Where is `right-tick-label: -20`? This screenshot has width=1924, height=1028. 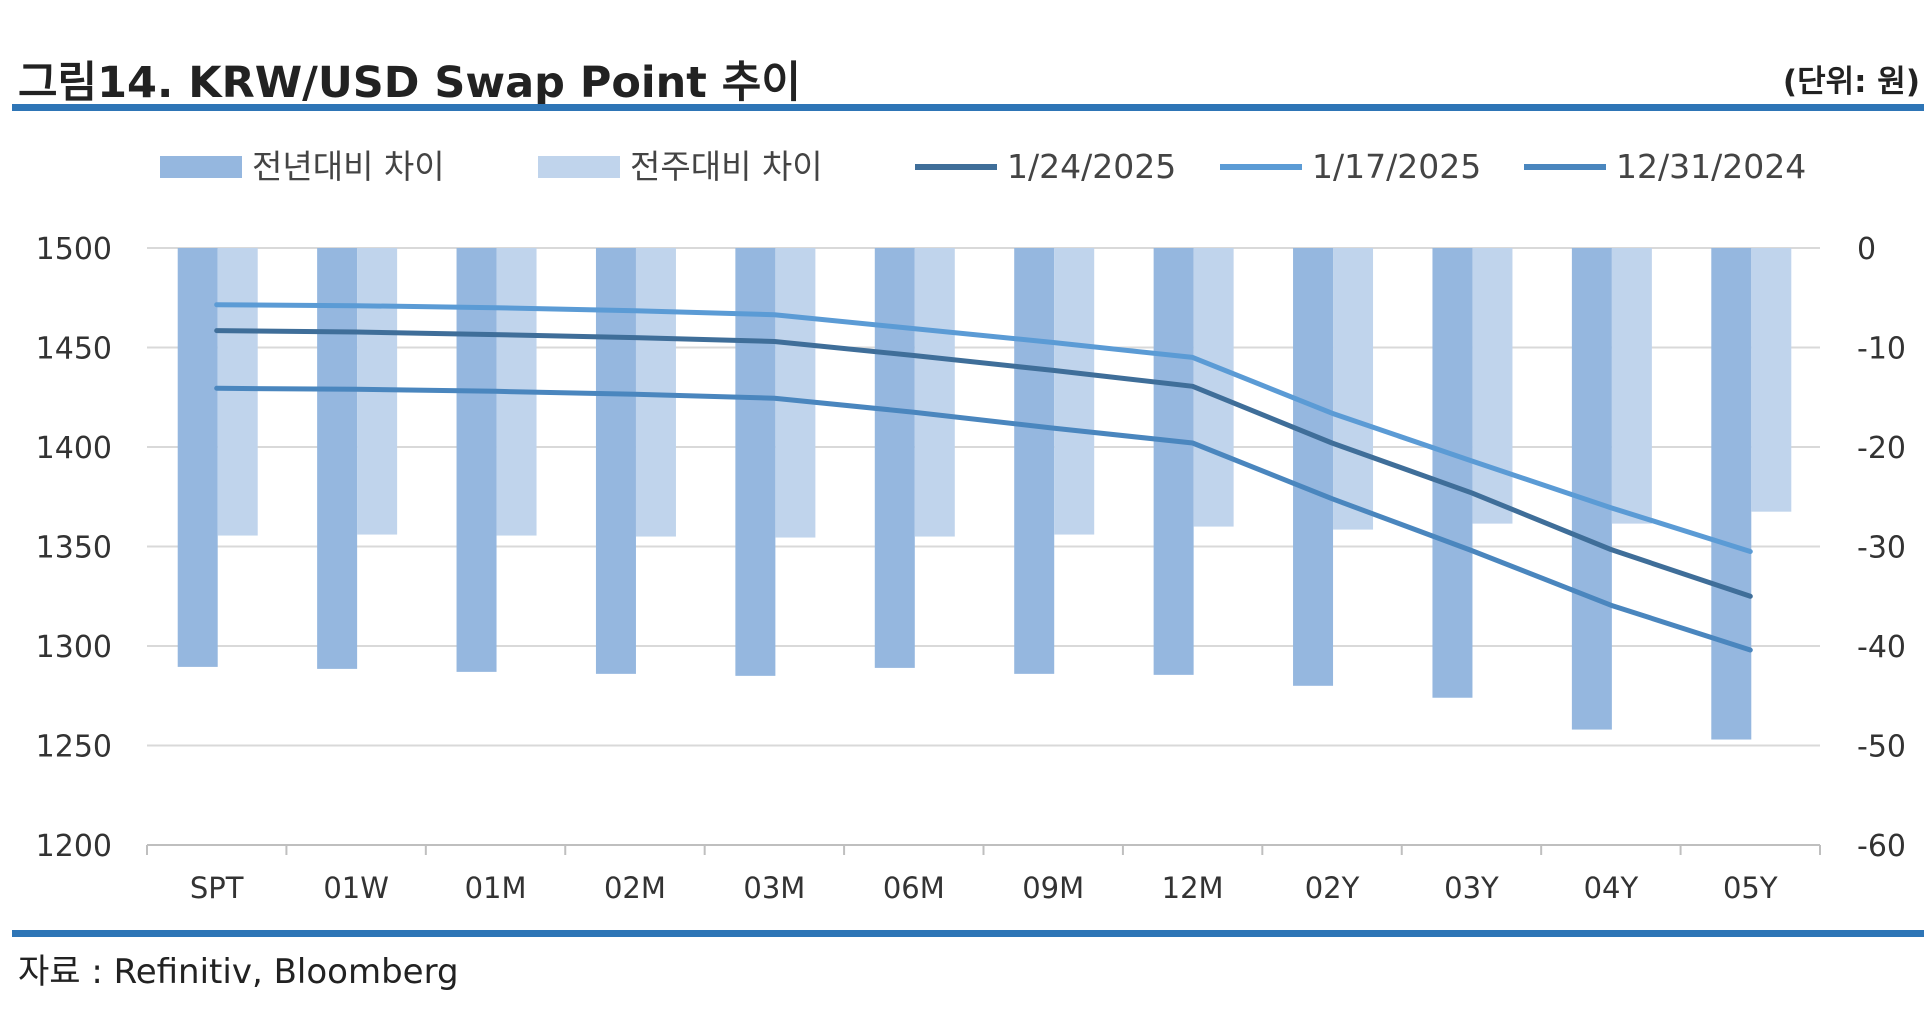
right-tick-label: -20 is located at coordinates (1881, 448).